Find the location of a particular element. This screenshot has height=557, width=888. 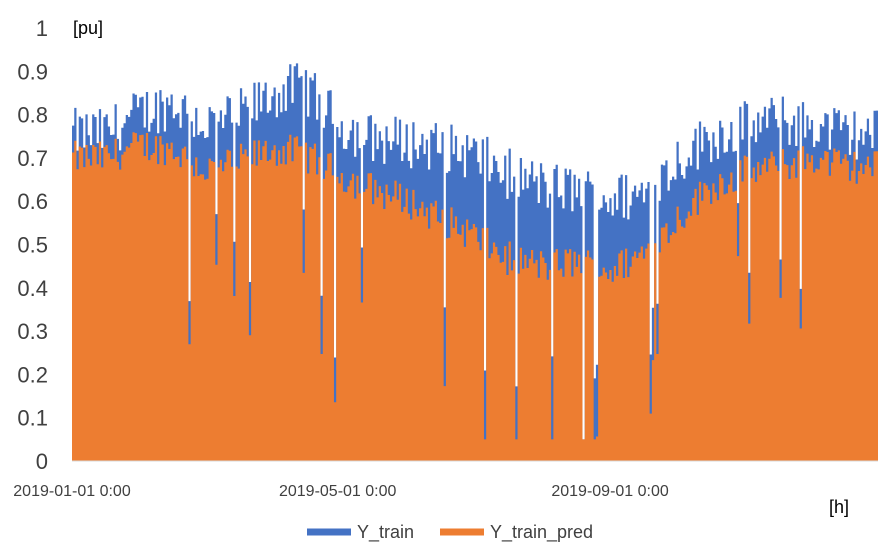

y-tick-label: 0.1 is located at coordinates (32, 418).